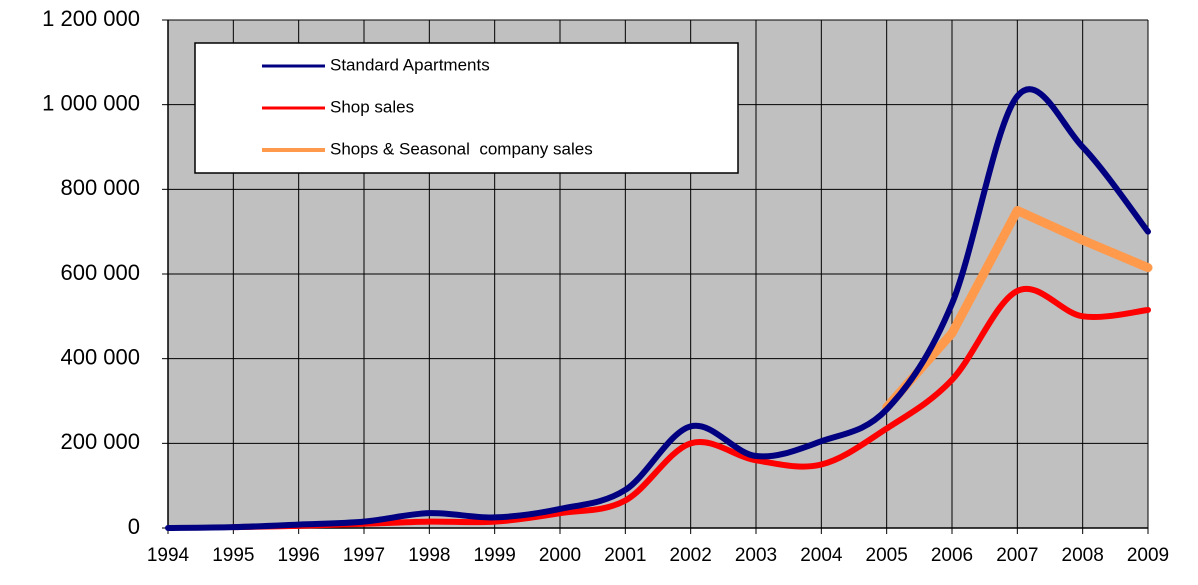 The height and width of the screenshot is (585, 1198). I want to click on legend-label: Shop sales, so click(372, 106).